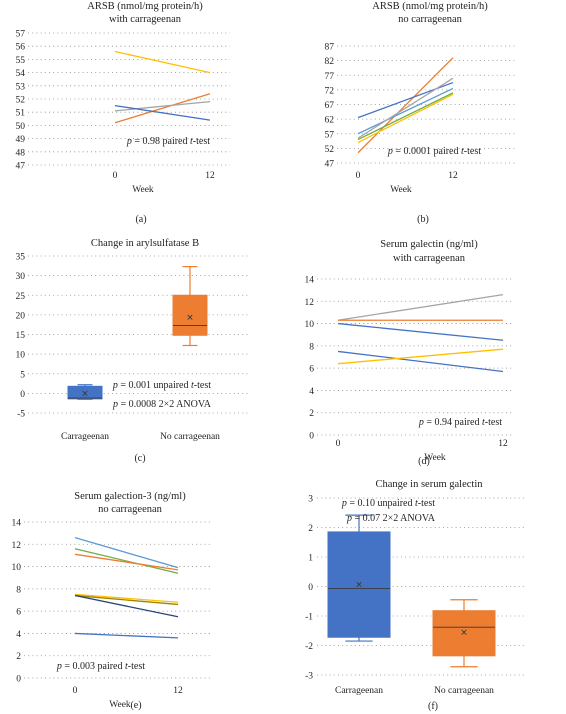 This screenshot has width=566, height=714. What do you see at coordinates (424, 461) in the screenshot?
I see `panel-label: (d)` at bounding box center [424, 461].